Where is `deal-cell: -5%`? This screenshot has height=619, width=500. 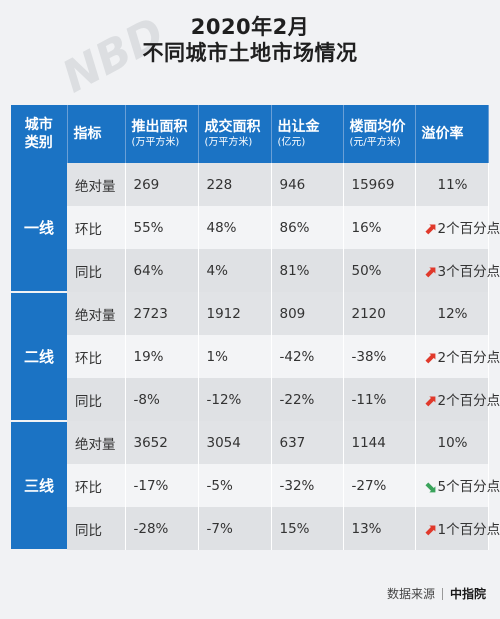
deal-cell: -5% is located at coordinates (235, 485).